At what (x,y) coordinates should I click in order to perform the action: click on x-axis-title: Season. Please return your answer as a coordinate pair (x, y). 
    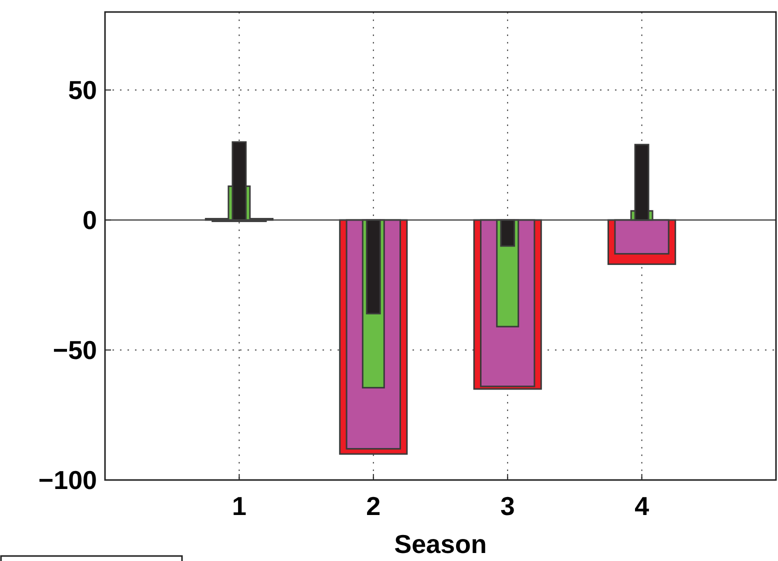
    Looking at the image, I should click on (440, 544).